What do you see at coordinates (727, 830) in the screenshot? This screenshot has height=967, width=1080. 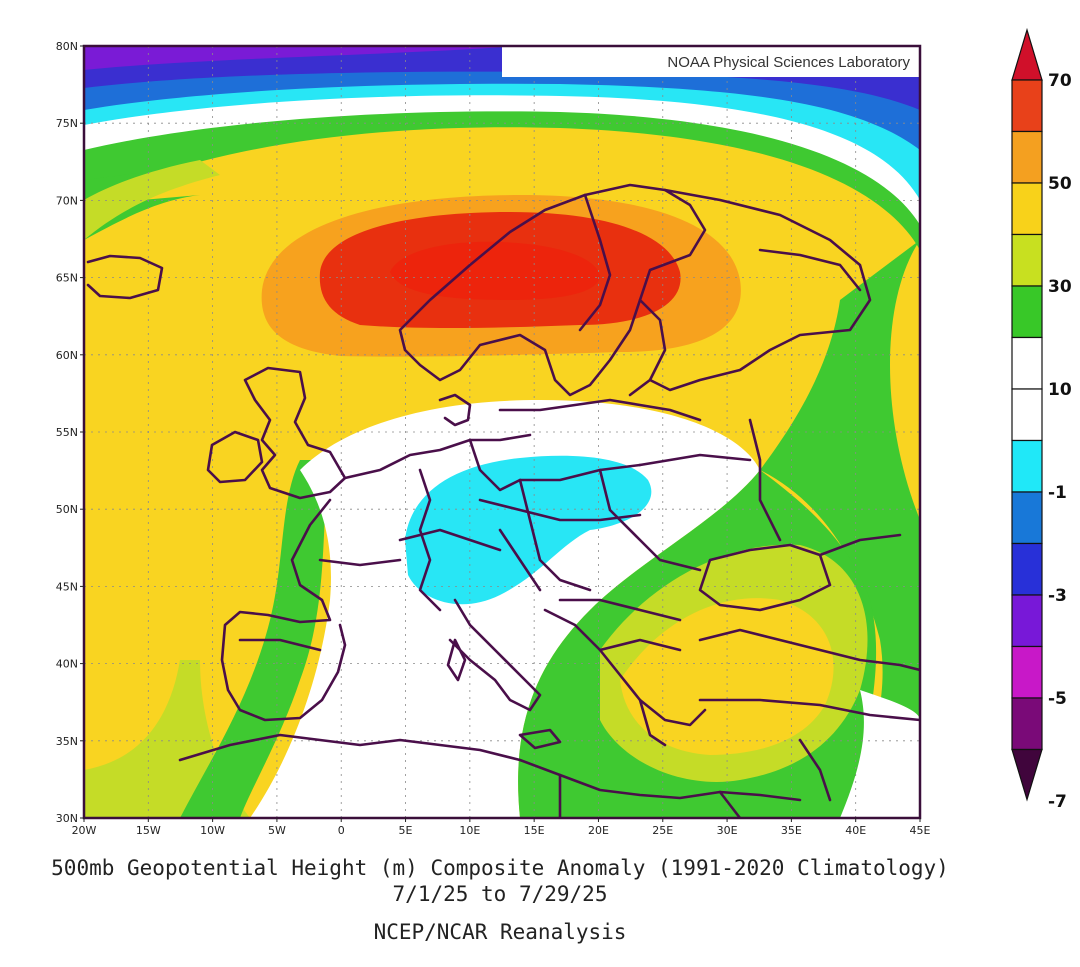 I see `lon-tick-label: 30E` at bounding box center [727, 830].